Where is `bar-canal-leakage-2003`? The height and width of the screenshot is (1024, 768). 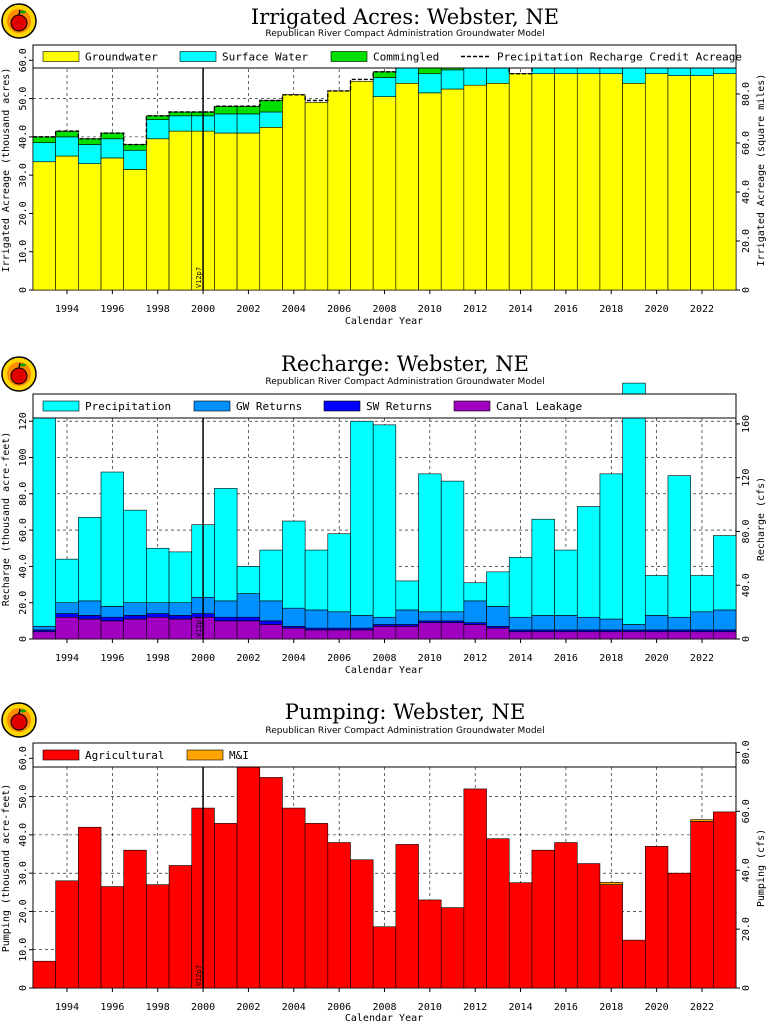 bar-canal-leakage-2003 is located at coordinates (271, 632).